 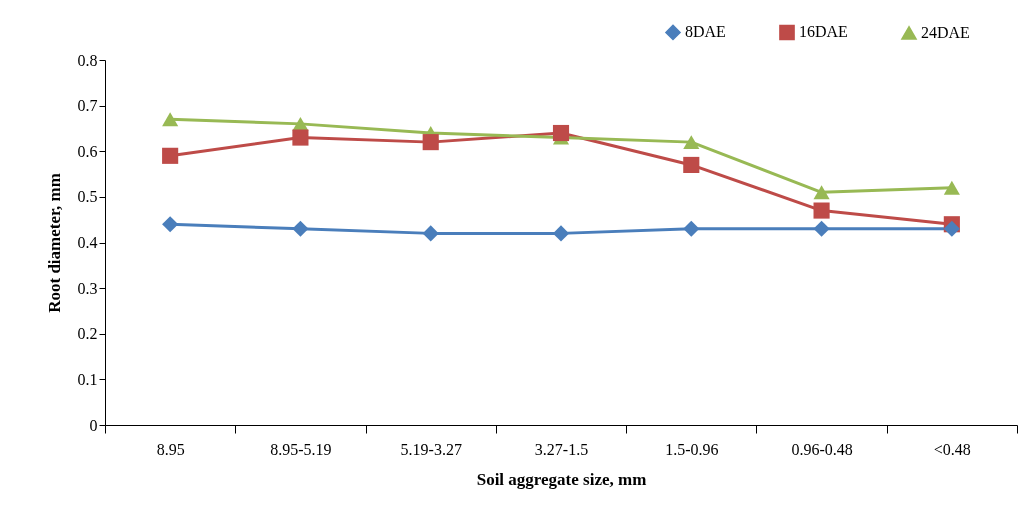 What do you see at coordinates (823, 32) in the screenshot?
I see `legend-label: 16DAE` at bounding box center [823, 32].